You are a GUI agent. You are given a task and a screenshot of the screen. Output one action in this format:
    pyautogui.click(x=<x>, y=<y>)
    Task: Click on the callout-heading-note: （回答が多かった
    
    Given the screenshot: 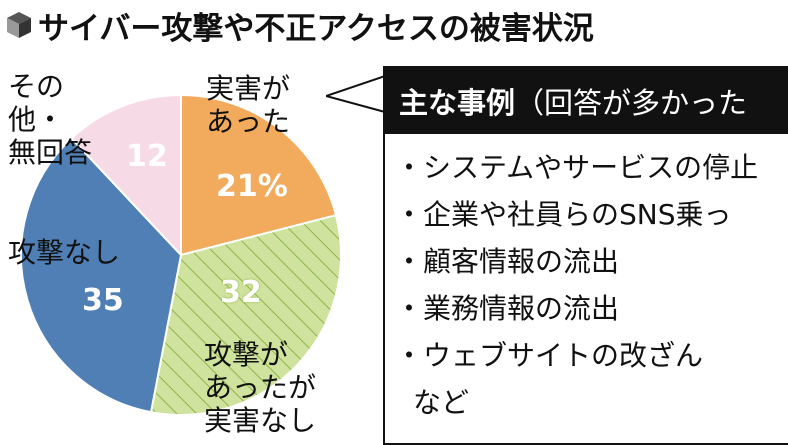 What is the action you would take?
    pyautogui.click(x=631, y=103)
    